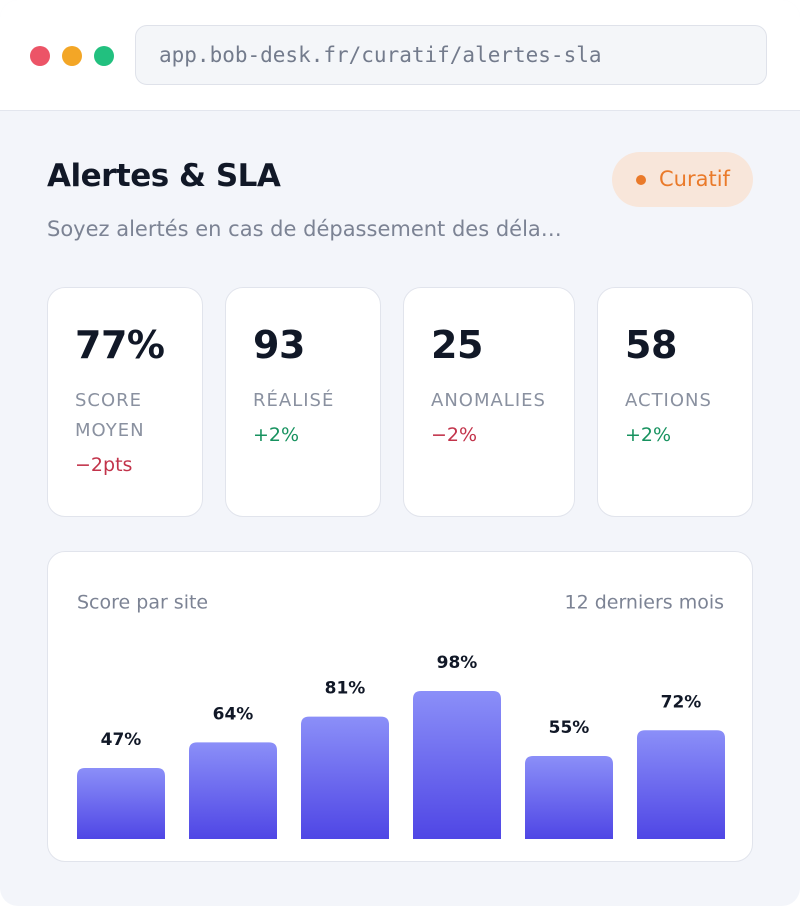  Describe the element at coordinates (454, 435) in the screenshot. I see `kpi-delta: −2%` at that location.